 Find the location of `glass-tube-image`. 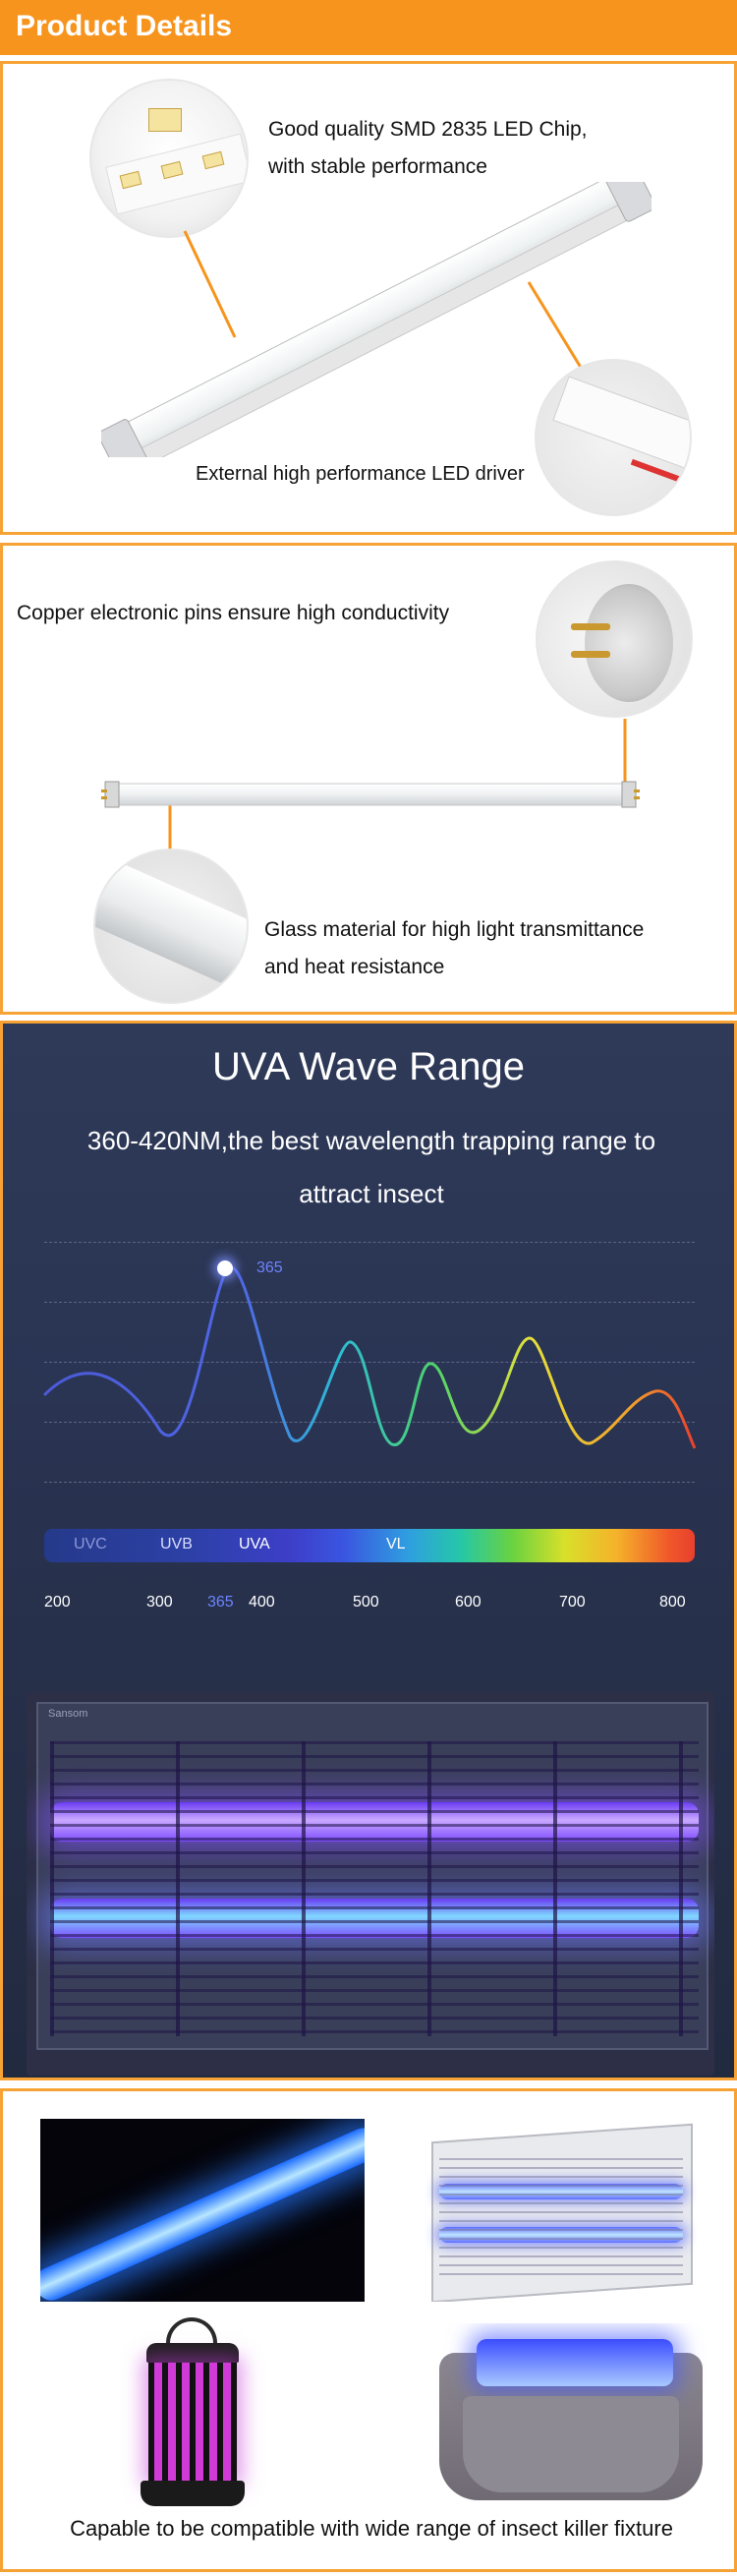

glass-tube-image is located at coordinates (370, 794).